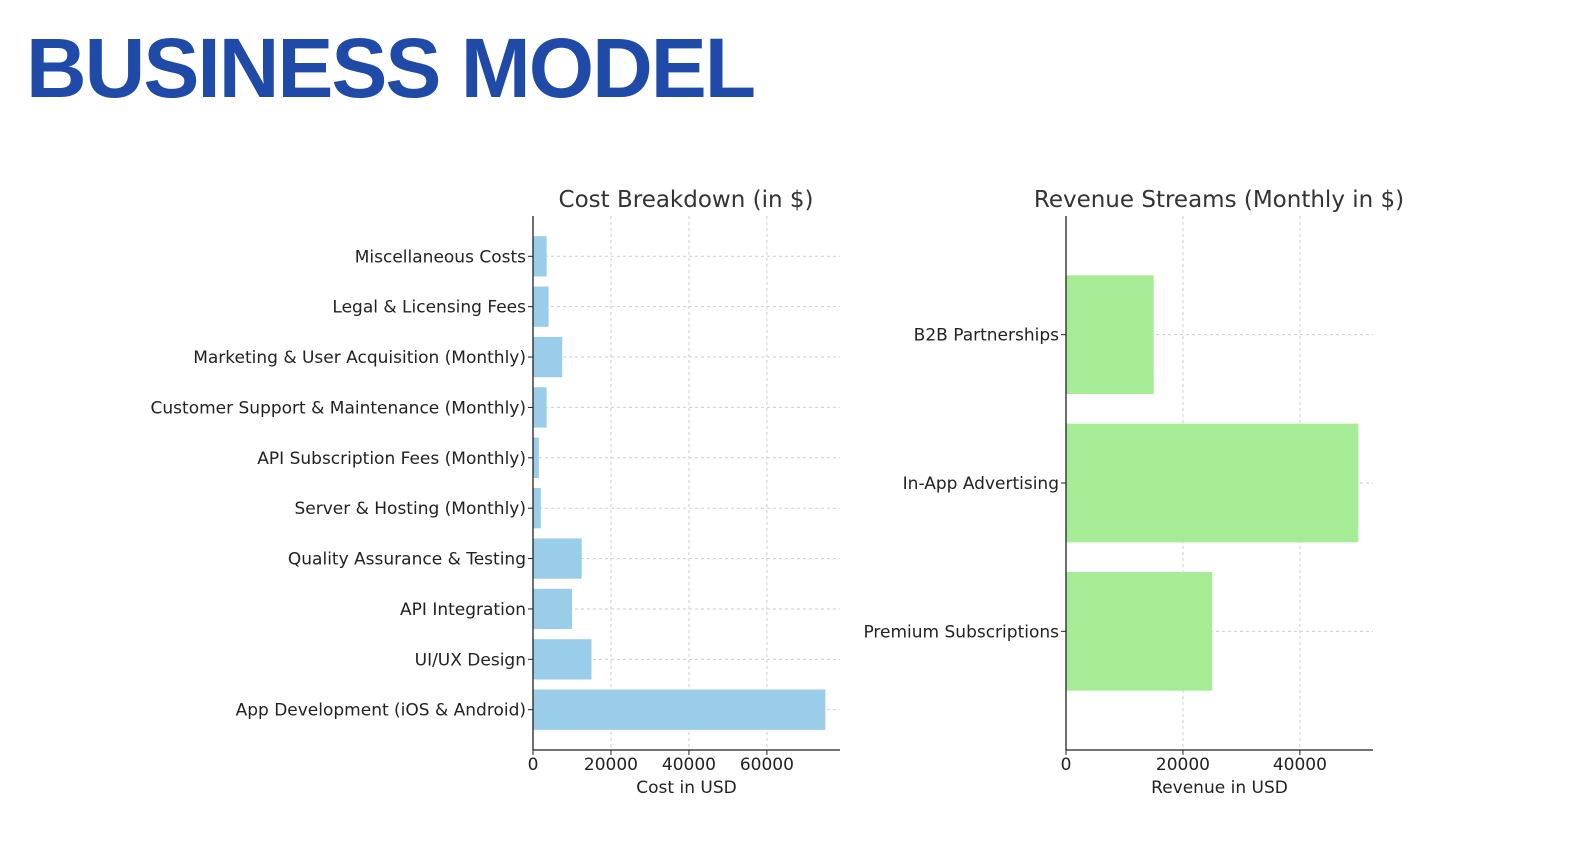 The height and width of the screenshot is (868, 1584). What do you see at coordinates (338, 408) in the screenshot?
I see `cost-category-label: Customer Support & Maintenance (Monthly)` at bounding box center [338, 408].